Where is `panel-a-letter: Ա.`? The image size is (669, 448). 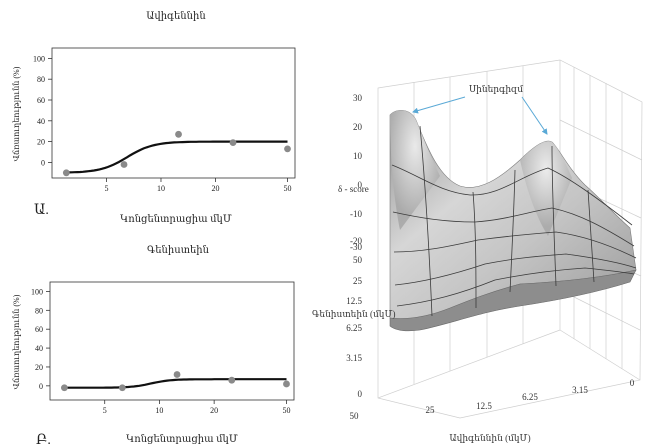 panel-a-letter: Ա. is located at coordinates (41, 210).